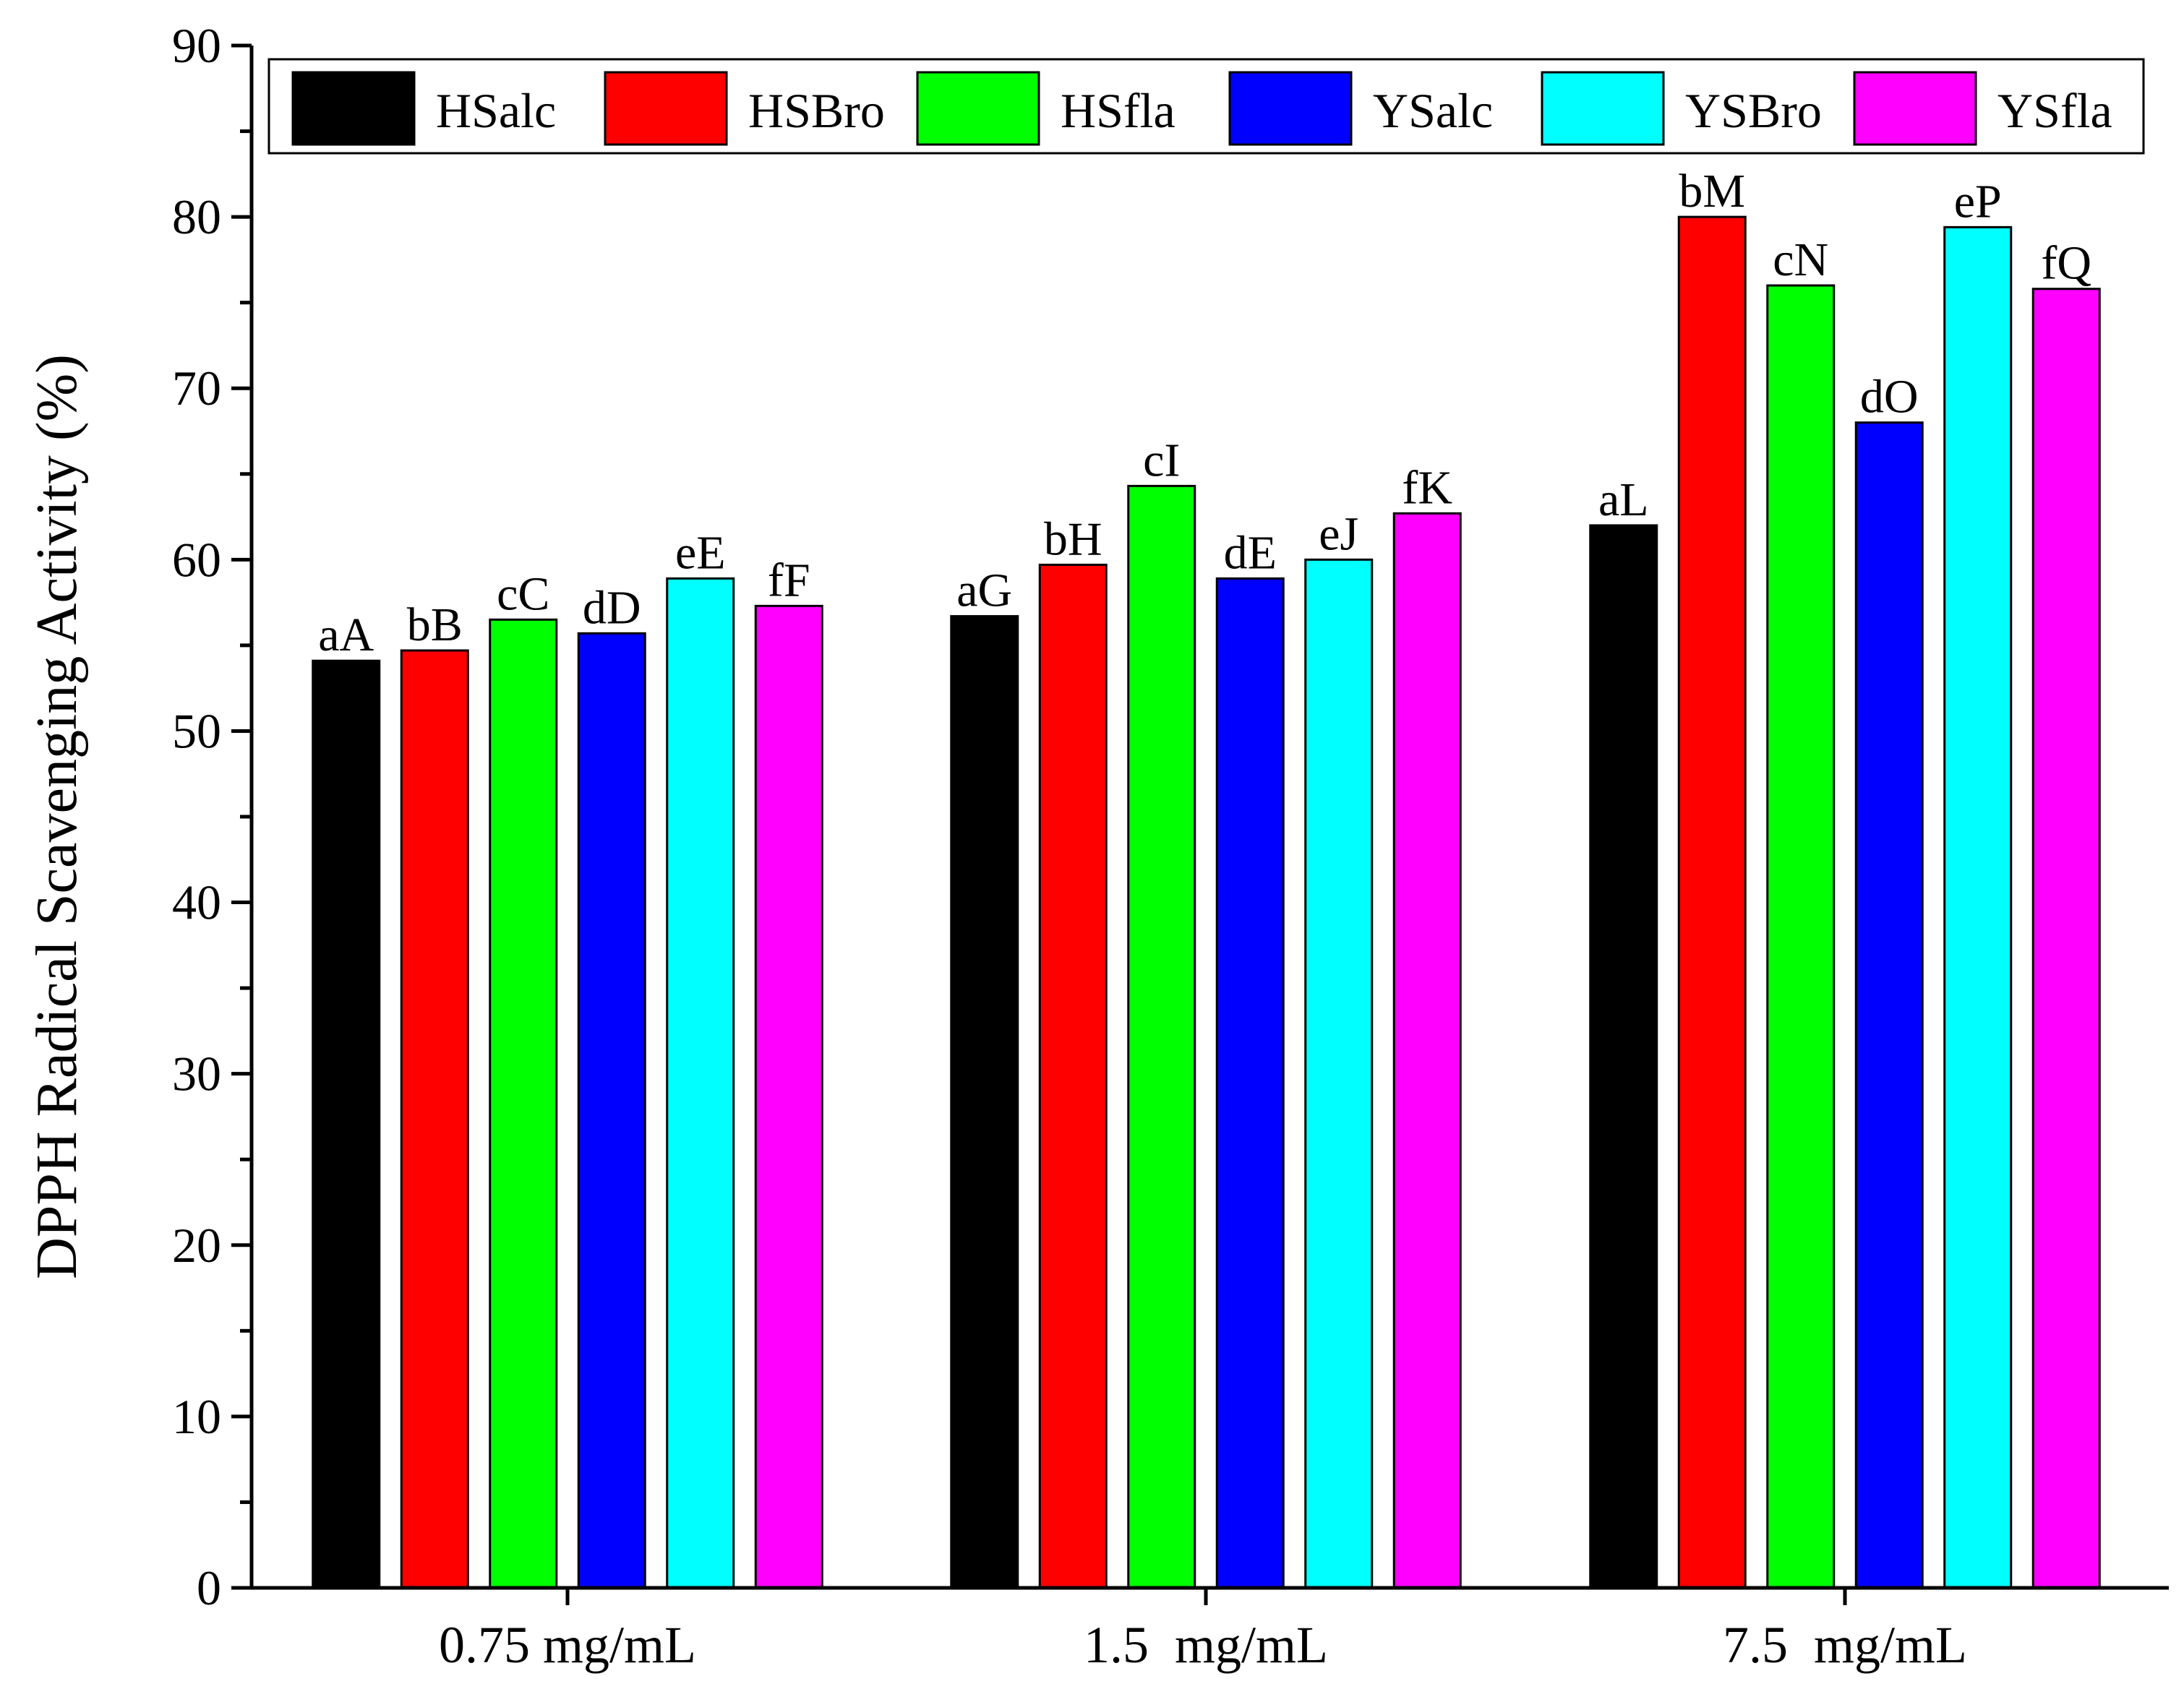  I want to click on y-tick-label: 0, so click(209, 1587).